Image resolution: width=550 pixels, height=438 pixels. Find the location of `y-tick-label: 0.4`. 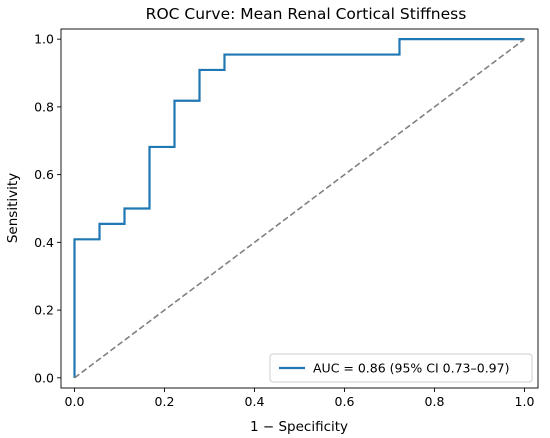

y-tick-label: 0.4 is located at coordinates (44, 242).